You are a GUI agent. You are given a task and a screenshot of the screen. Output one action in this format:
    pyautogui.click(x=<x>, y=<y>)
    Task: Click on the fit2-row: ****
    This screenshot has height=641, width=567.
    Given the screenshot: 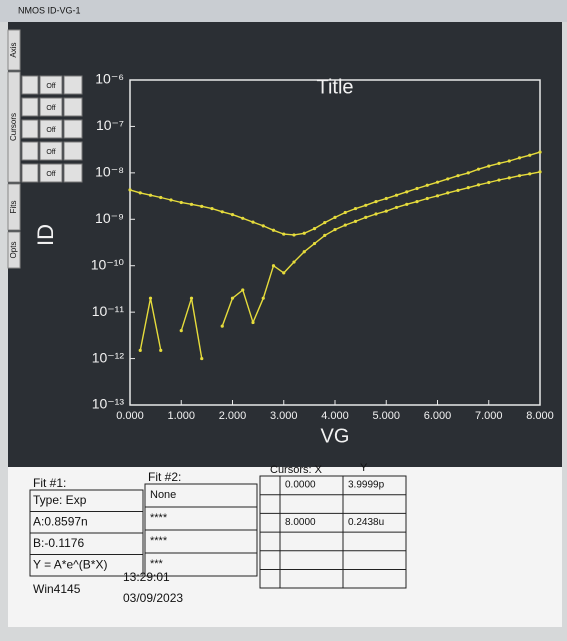 What is the action you would take?
    pyautogui.click(x=159, y=541)
    